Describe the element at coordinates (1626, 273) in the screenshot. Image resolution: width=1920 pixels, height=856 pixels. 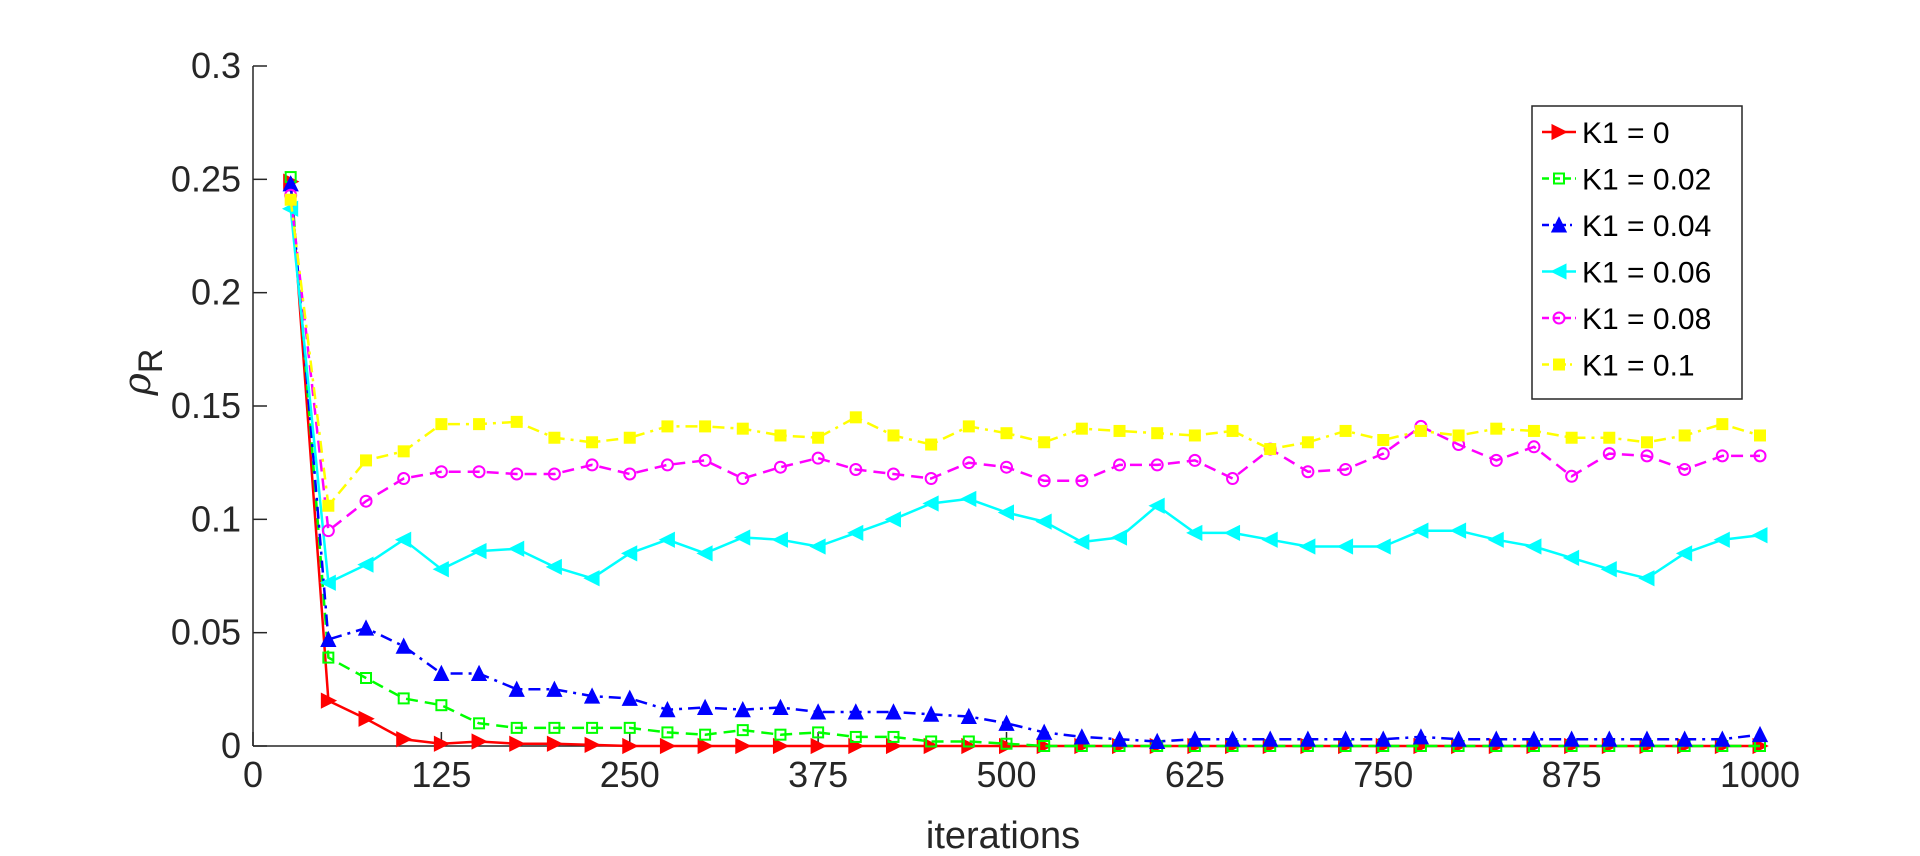
I see `legend-item: K1 = 0.06` at that location.